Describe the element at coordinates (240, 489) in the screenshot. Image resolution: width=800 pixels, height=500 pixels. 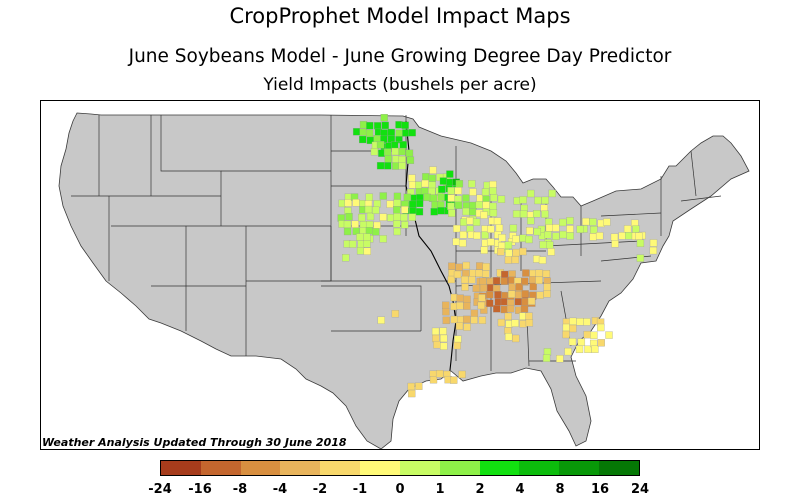
I see `legend-tick-label: -8` at that location.